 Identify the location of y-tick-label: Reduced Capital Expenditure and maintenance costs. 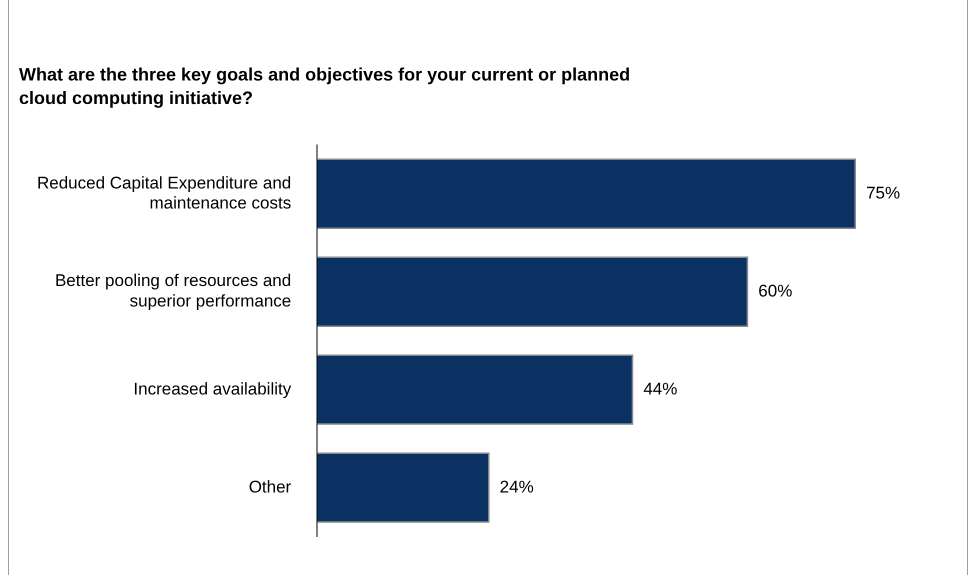
(164, 193).